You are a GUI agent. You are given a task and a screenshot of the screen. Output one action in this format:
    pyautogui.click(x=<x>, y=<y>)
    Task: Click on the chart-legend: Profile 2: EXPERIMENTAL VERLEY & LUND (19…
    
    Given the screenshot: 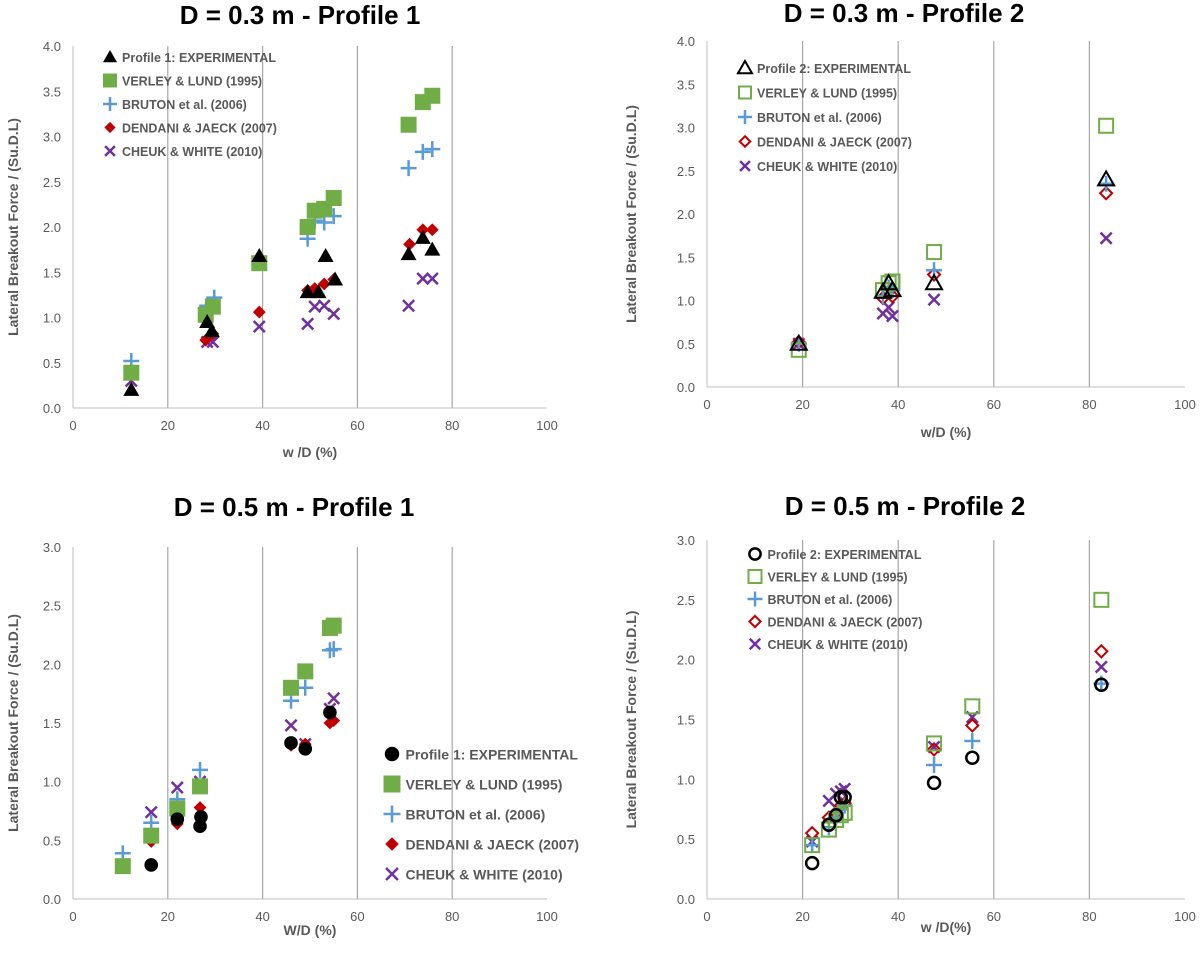 What is the action you would take?
    pyautogui.click(x=834, y=599)
    